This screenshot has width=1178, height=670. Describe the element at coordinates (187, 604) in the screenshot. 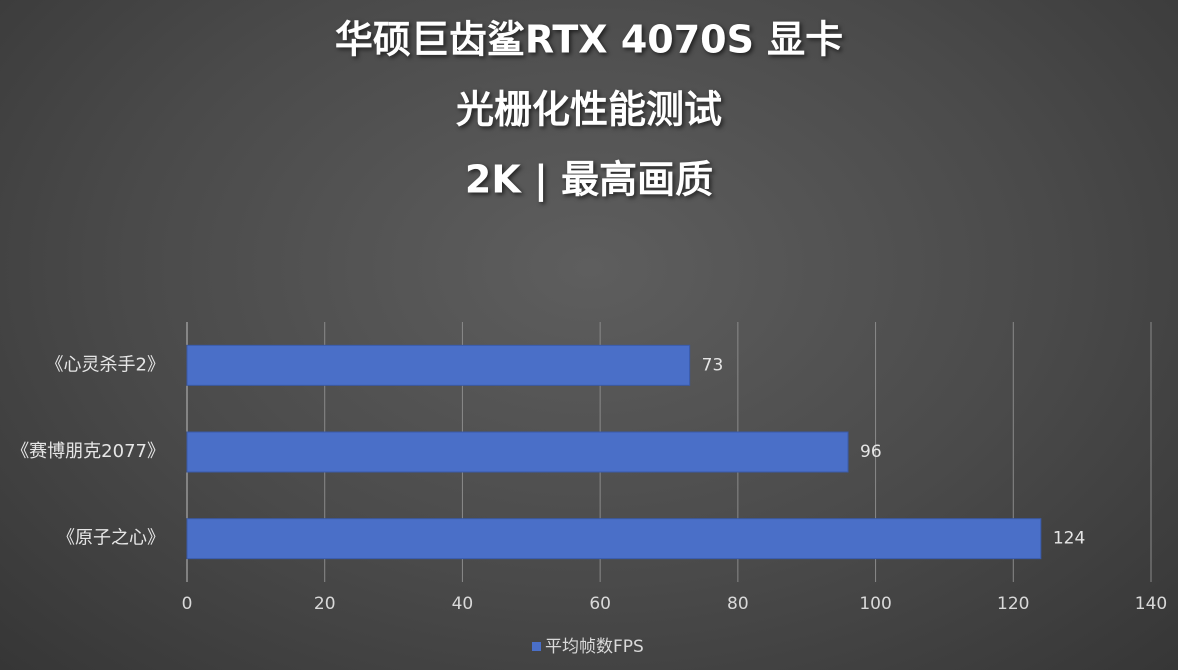

I see `x-tick-label: 0` at that location.